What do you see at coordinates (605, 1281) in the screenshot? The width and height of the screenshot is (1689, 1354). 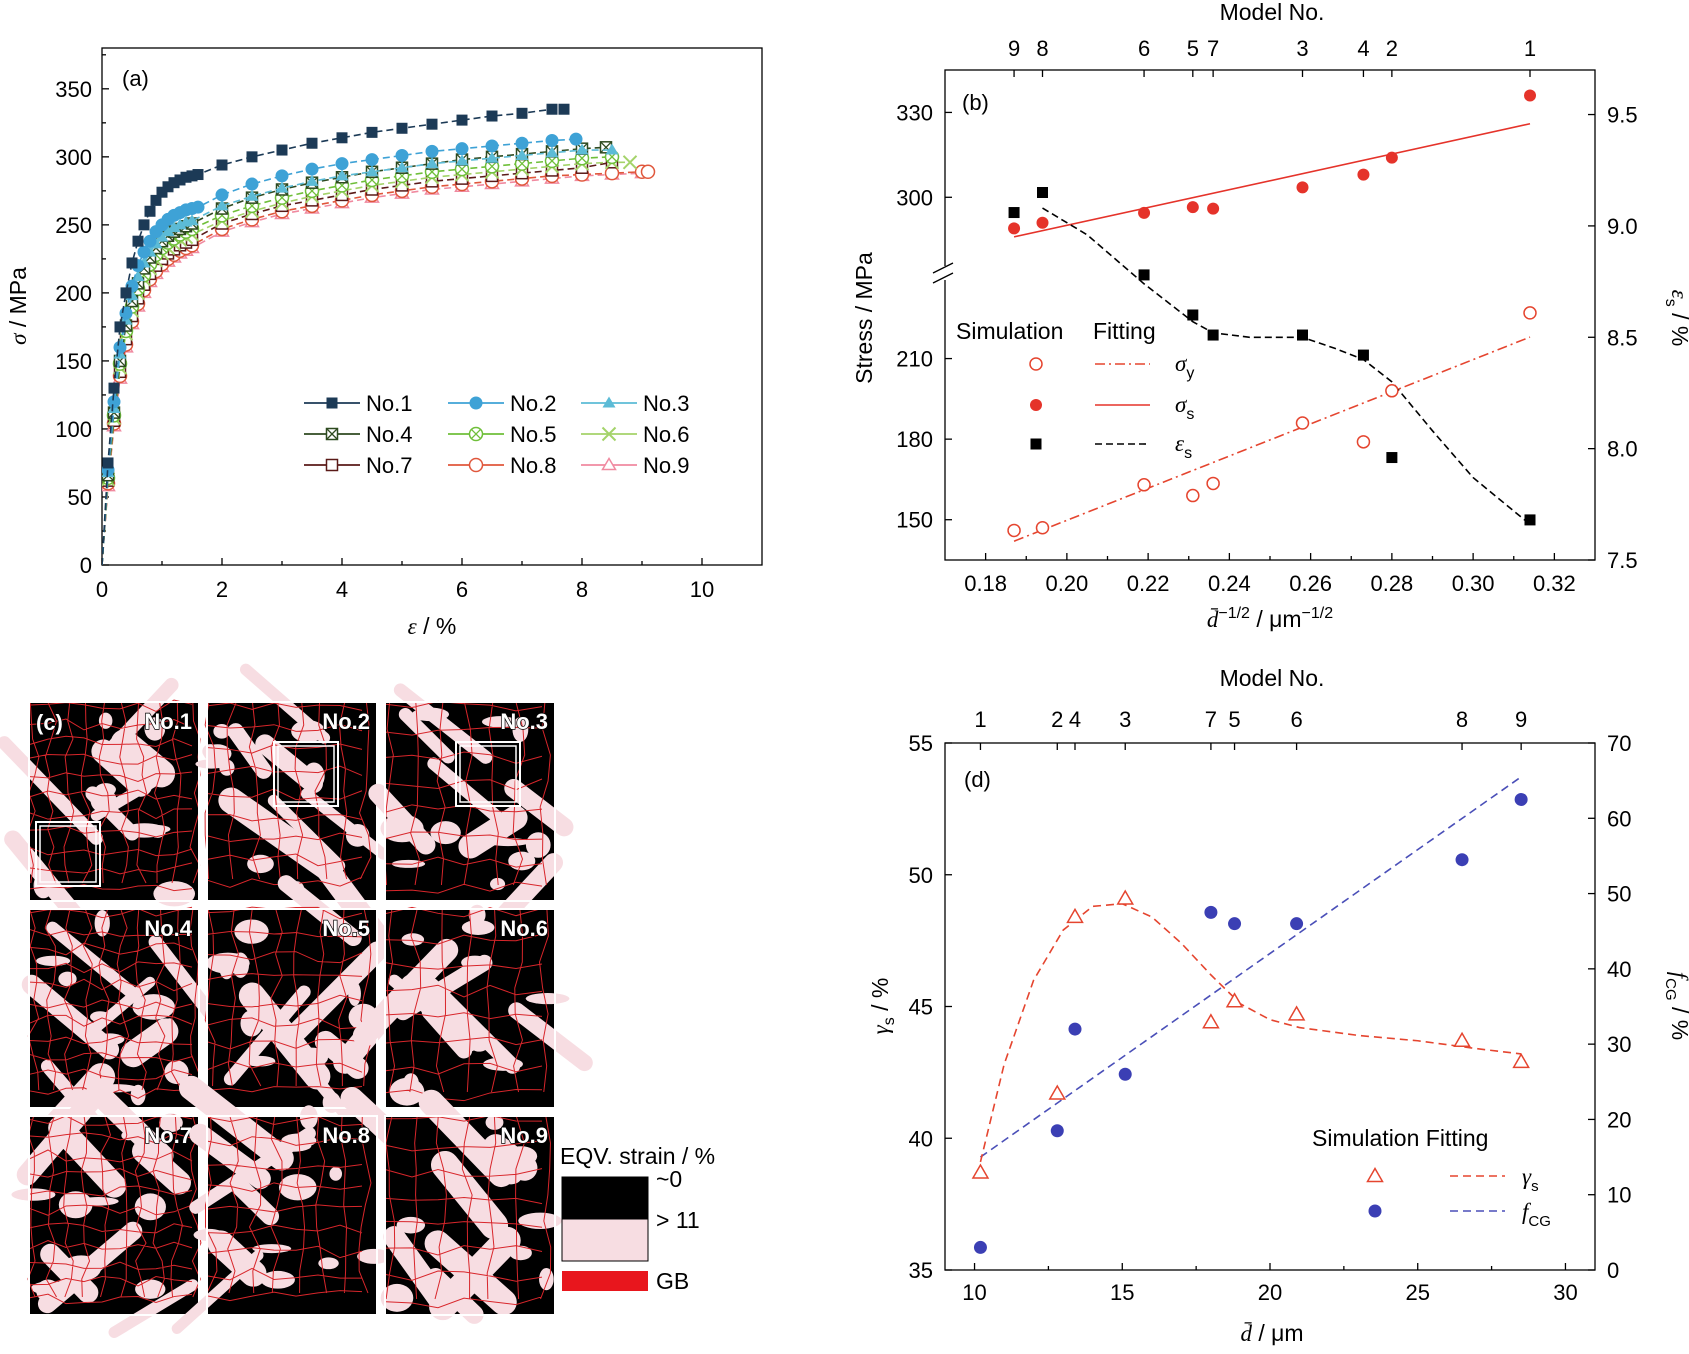 I see `legend-swatch-gb` at bounding box center [605, 1281].